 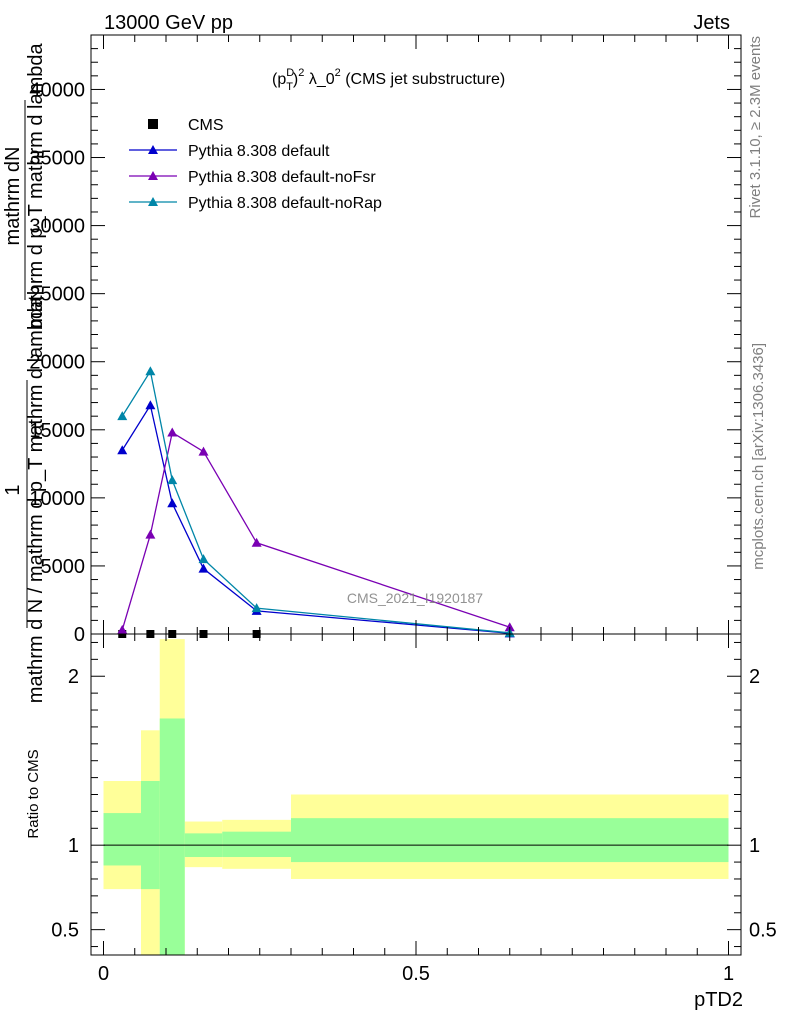 What do you see at coordinates (33, 793) in the screenshot?
I see `ratio-ylabel: Ratio to CMS` at bounding box center [33, 793].